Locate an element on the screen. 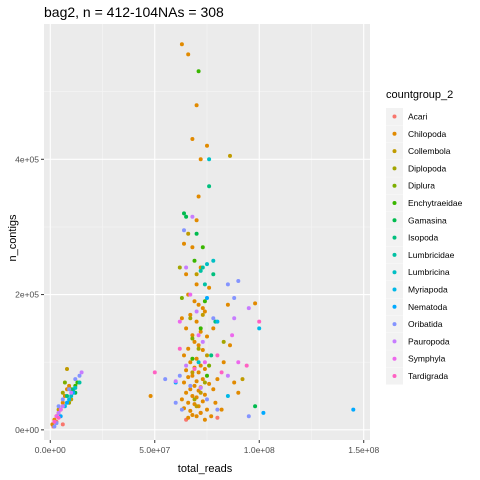 This screenshot has height=480, width=480. x-axis: 0.0e+00 5.0e+07 1.0e+08 1.5e+08 is located at coordinates (207, 447).